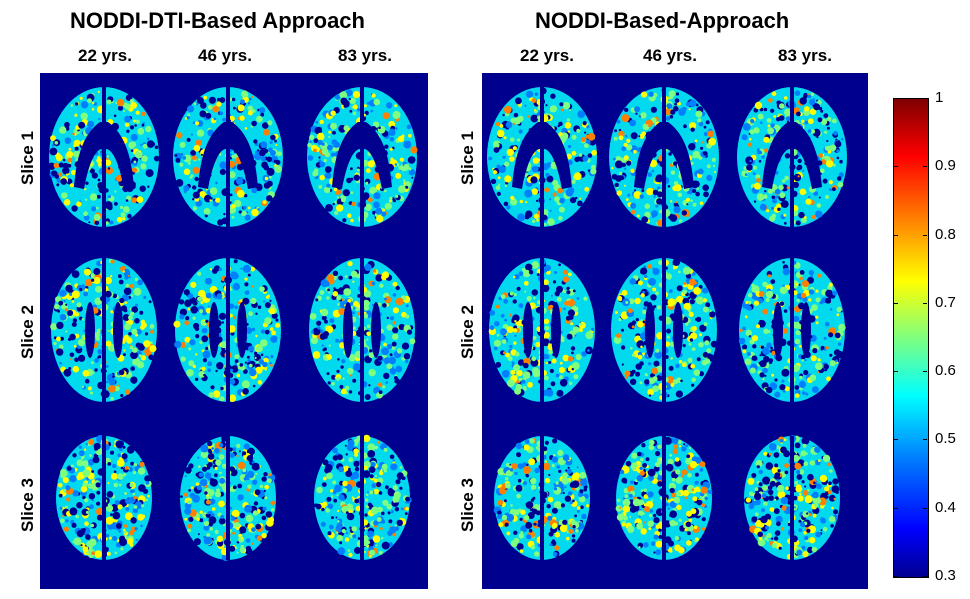 Image resolution: width=970 pixels, height=599 pixels. Describe the element at coordinates (945, 507) in the screenshot. I see `colorbar-tick-label: 0.4` at that location.